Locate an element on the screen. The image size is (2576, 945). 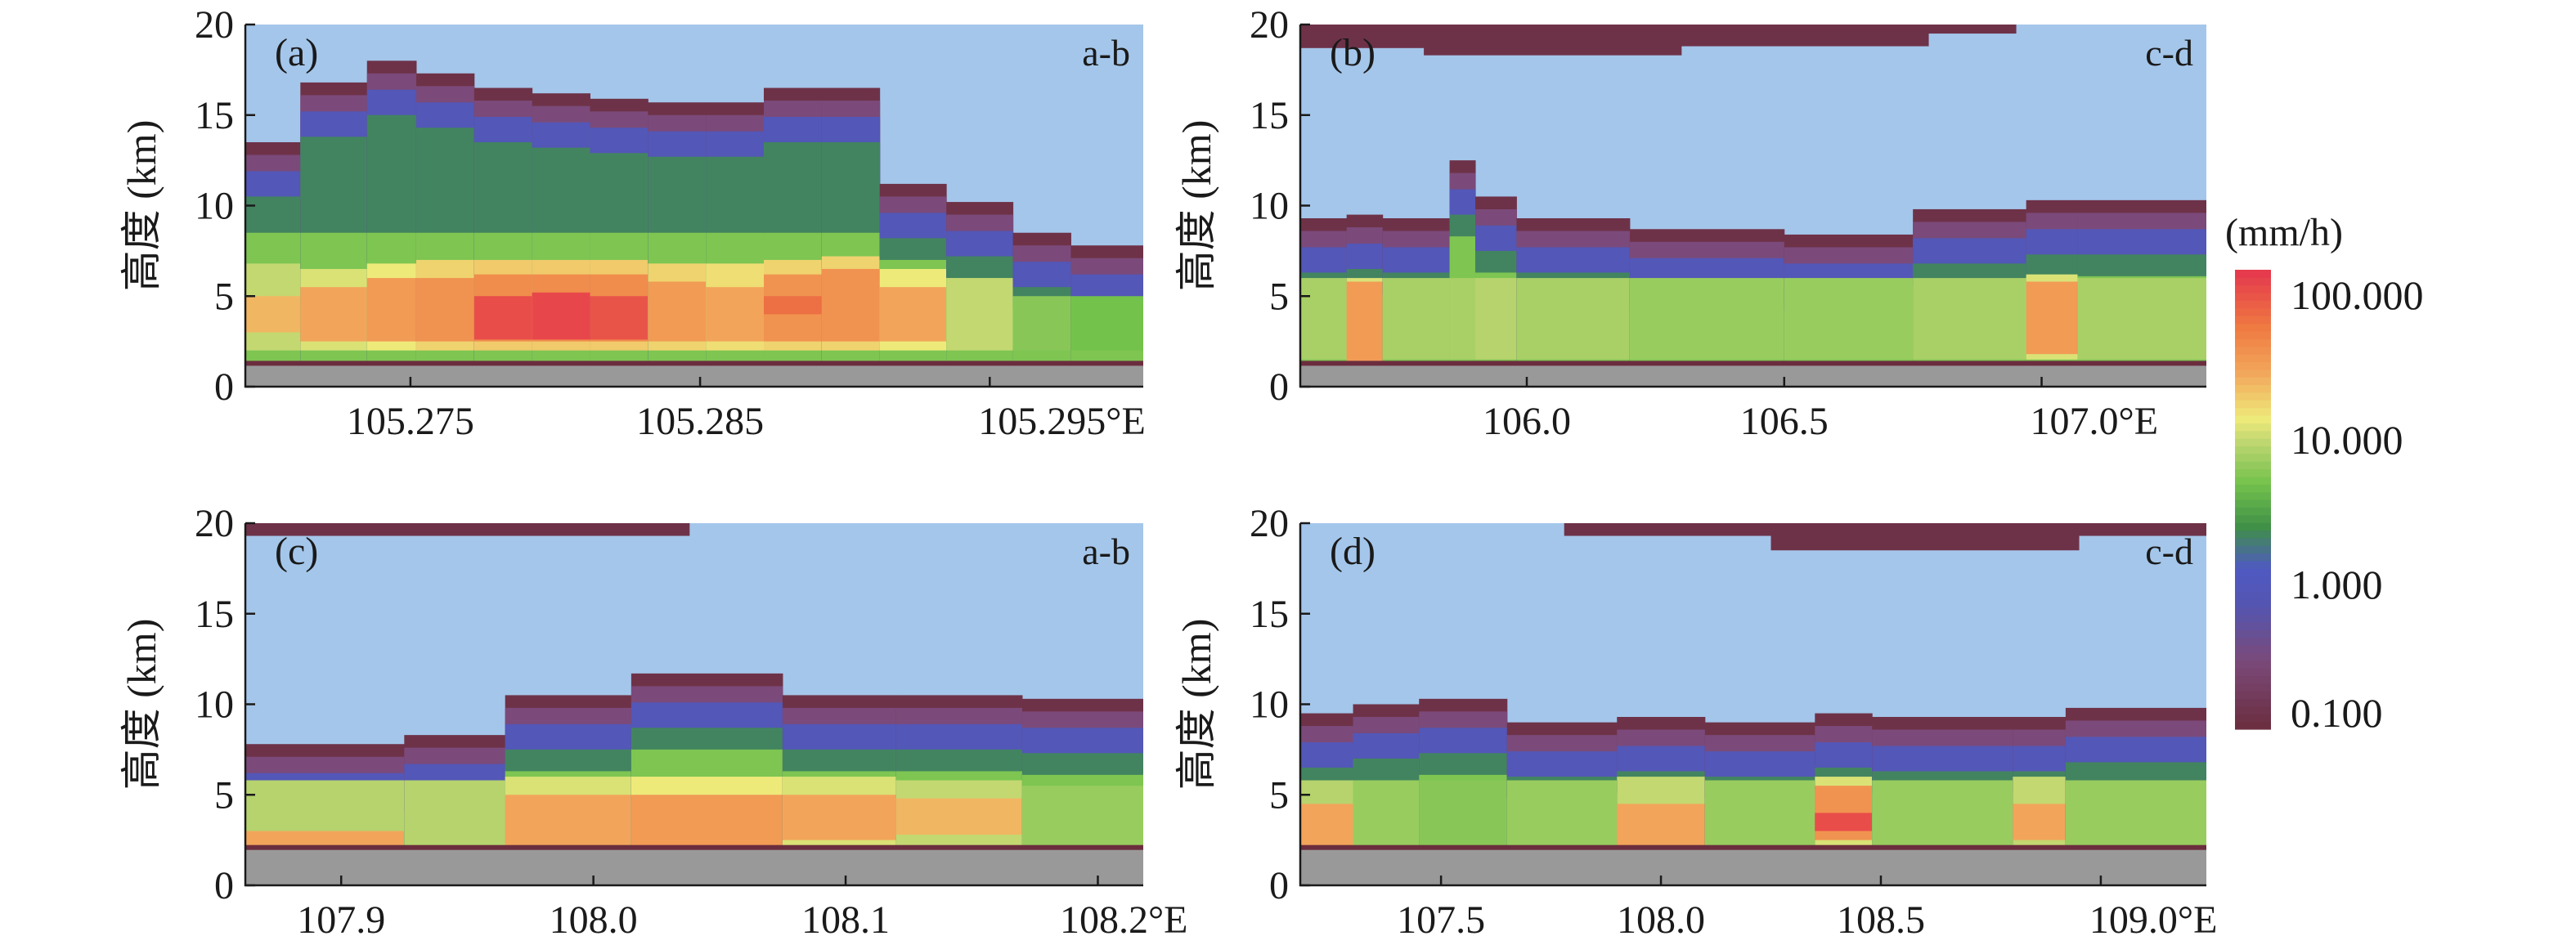
colorbar: (mm/h) 100.000 10.000 1.000 0.100 is located at coordinates (2325, 474).